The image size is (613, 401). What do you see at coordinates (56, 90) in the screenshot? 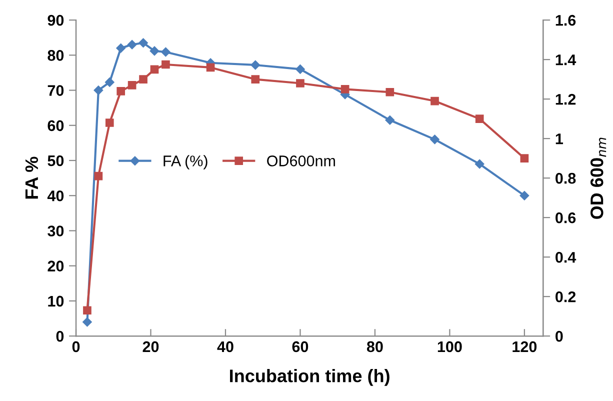
I see `y-tick-label: 70` at bounding box center [56, 90].